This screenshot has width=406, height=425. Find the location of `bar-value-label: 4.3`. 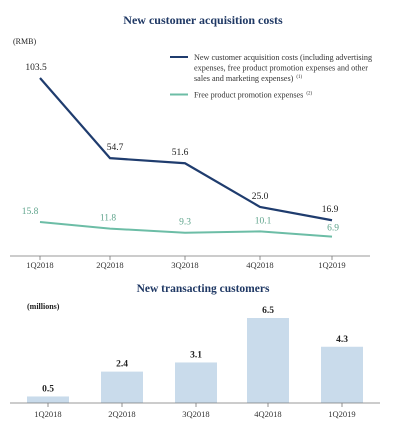

bar-value-label: 4.3 is located at coordinates (342, 340).